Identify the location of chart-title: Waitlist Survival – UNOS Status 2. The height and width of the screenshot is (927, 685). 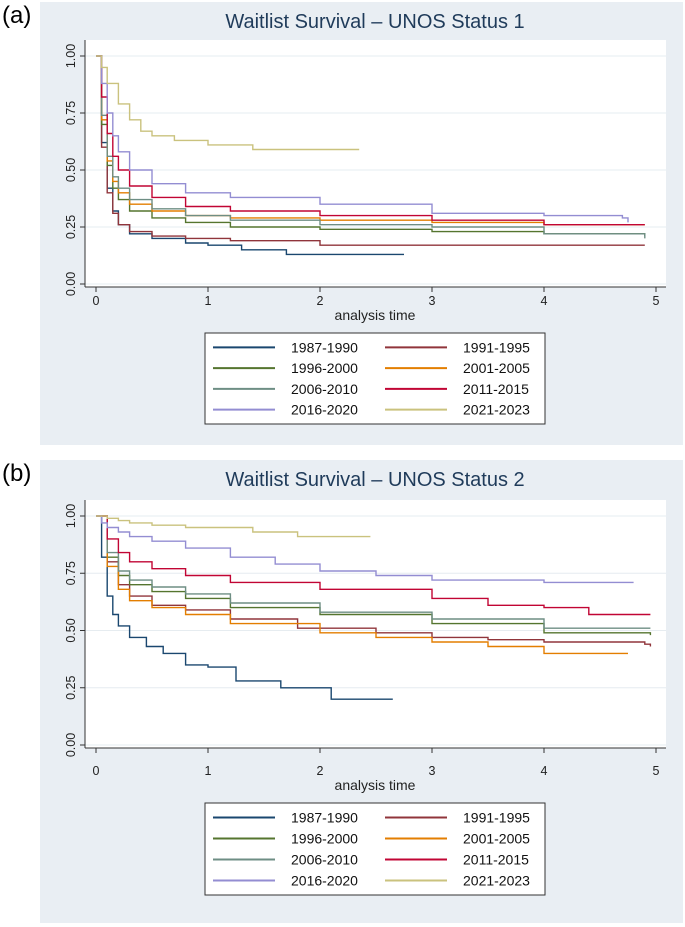
(374, 480).